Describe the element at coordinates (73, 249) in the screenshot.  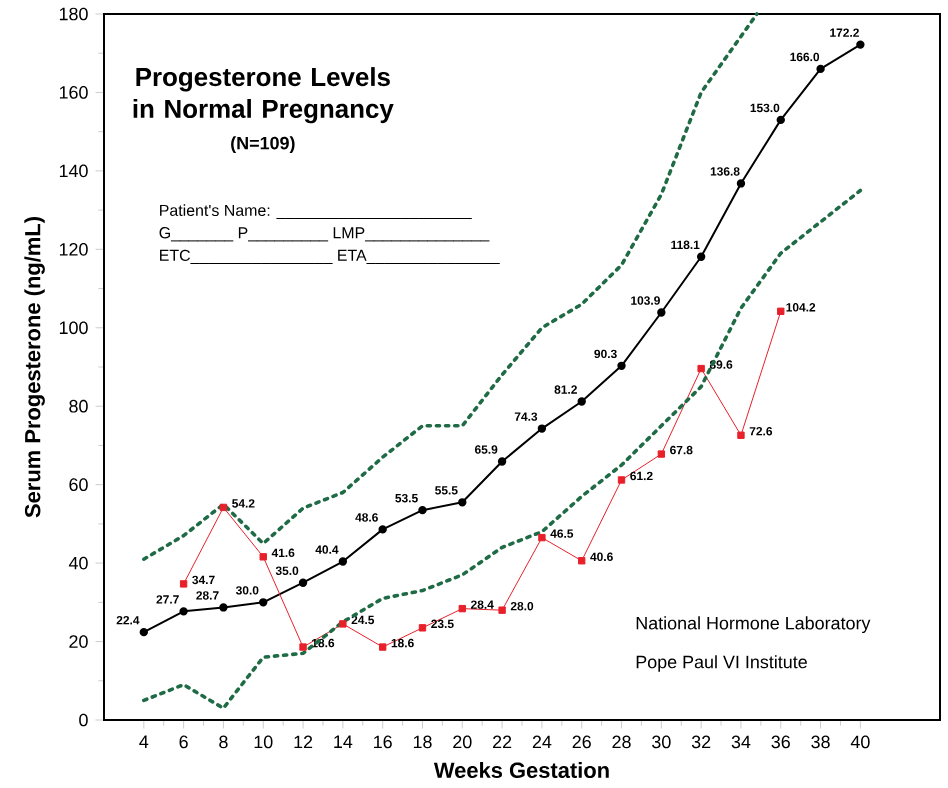
I see `y-tick-label: 120` at that location.